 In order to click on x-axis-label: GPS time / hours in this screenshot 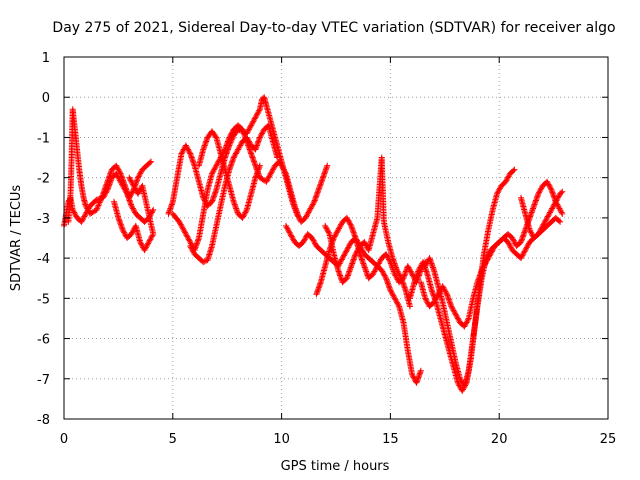, I will do `click(335, 466)`.